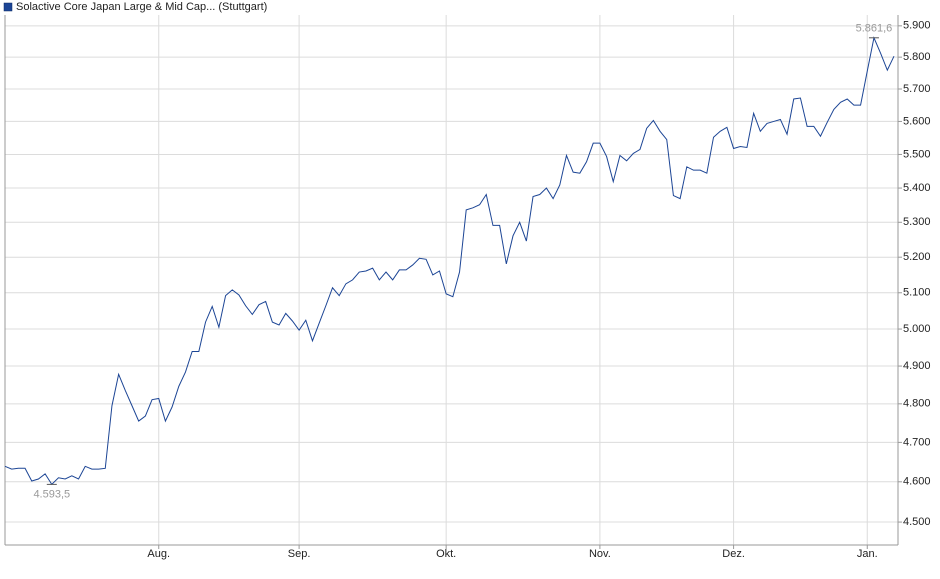 The width and height of the screenshot is (940, 579). Describe the element at coordinates (733, 554) in the screenshot. I see `x-tick-label: Dez.` at that location.